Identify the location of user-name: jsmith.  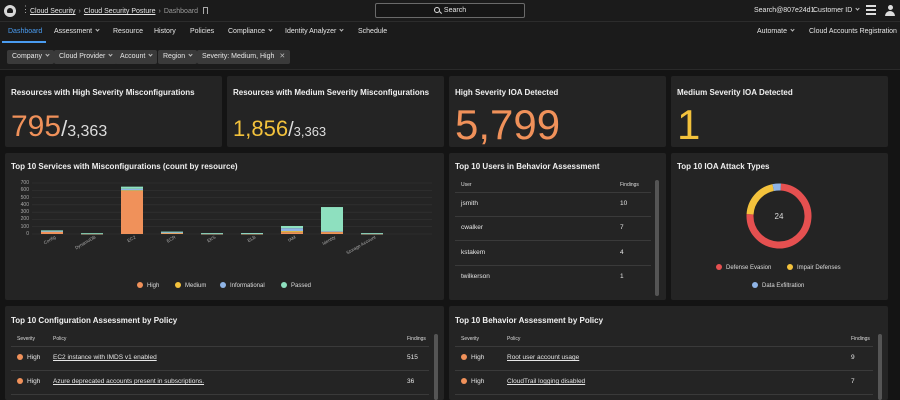
(469, 203).